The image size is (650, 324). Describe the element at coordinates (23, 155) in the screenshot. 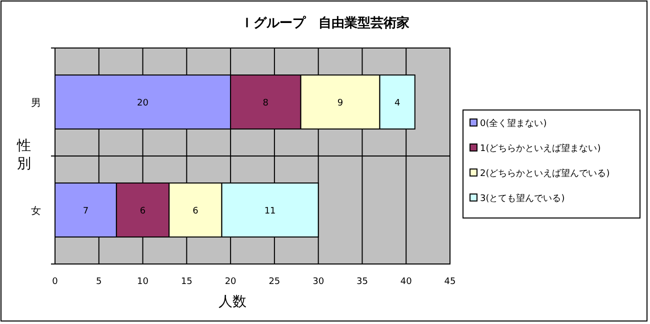

I see `y-axis-title: 性別` at that location.